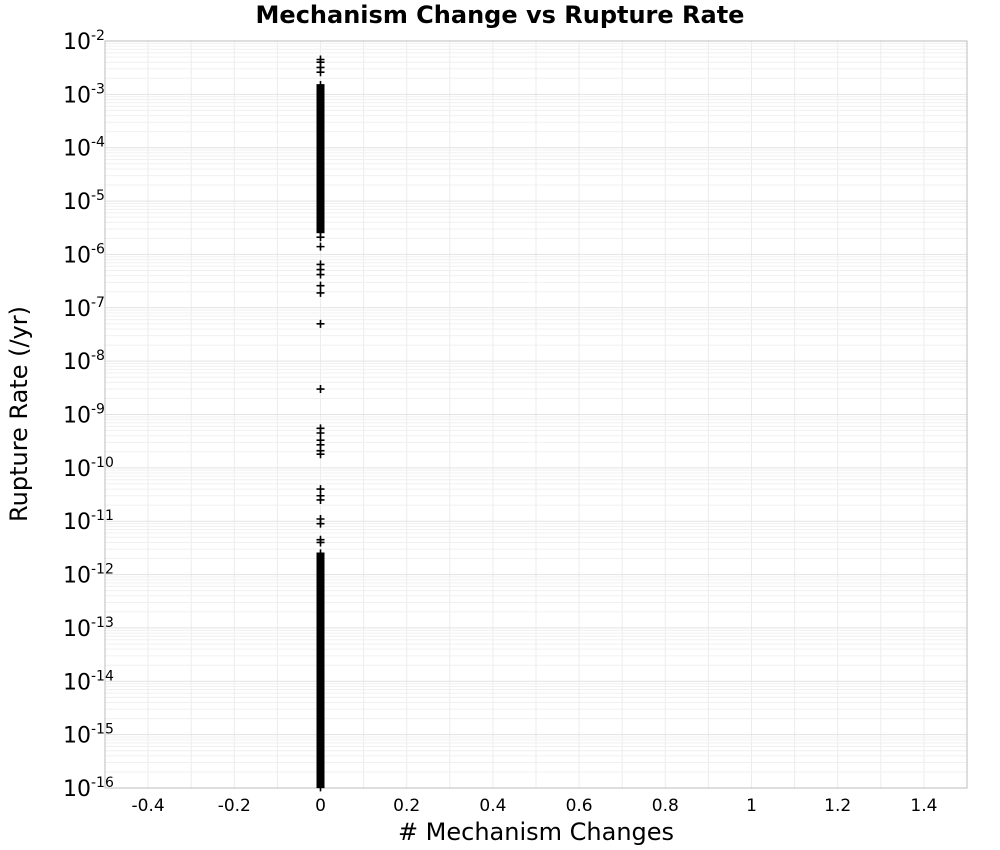  What do you see at coordinates (923, 806) in the screenshot?
I see `x-tick-label: 1.4` at bounding box center [923, 806].